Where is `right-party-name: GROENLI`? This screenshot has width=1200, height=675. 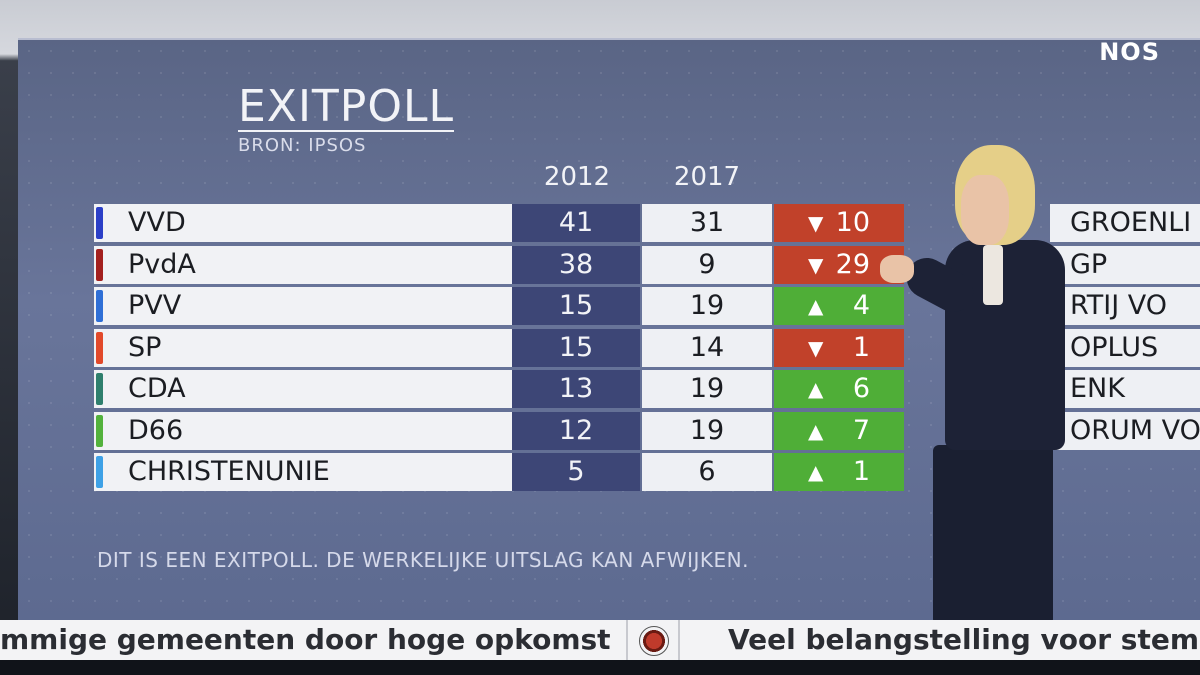 right-party-name: GROENLI is located at coordinates (1125, 223).